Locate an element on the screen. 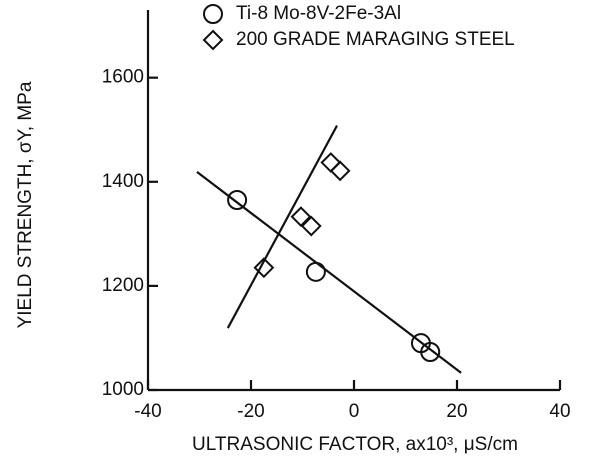 This screenshot has height=464, width=593. legend-label: 200 GRADE MARAGING STEEL is located at coordinates (375, 39).